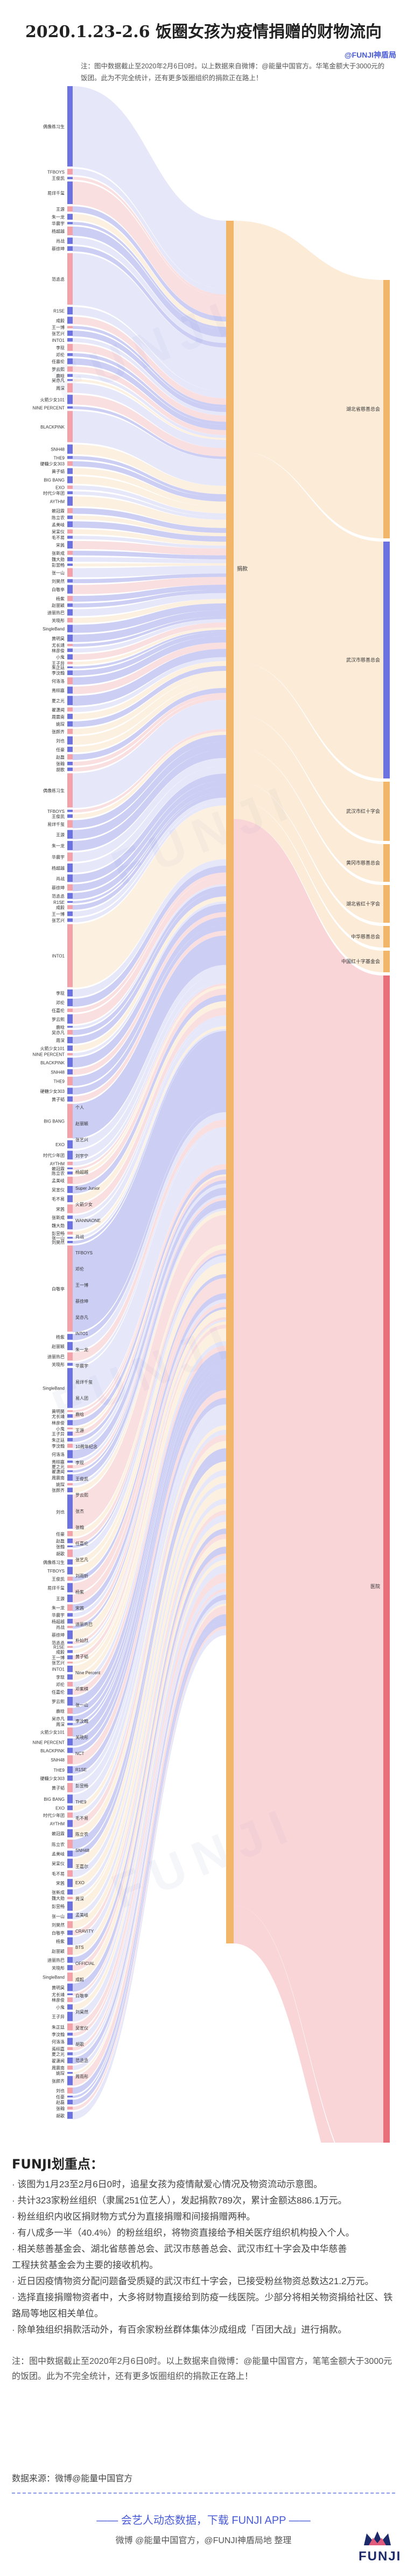 The image size is (407, 2576). What do you see at coordinates (59, 2053) in the screenshot?
I see `left-node-label: 夏之光` at bounding box center [59, 2053].